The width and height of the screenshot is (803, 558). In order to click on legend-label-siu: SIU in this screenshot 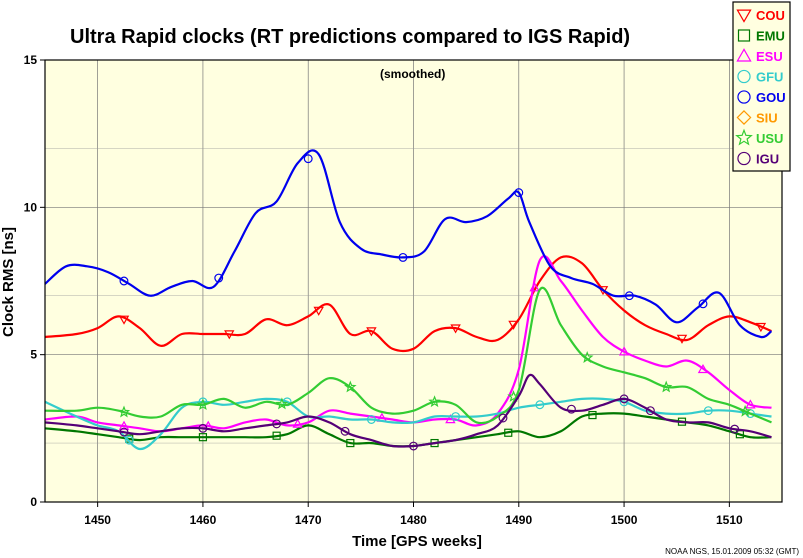, I will do `click(767, 118)`.